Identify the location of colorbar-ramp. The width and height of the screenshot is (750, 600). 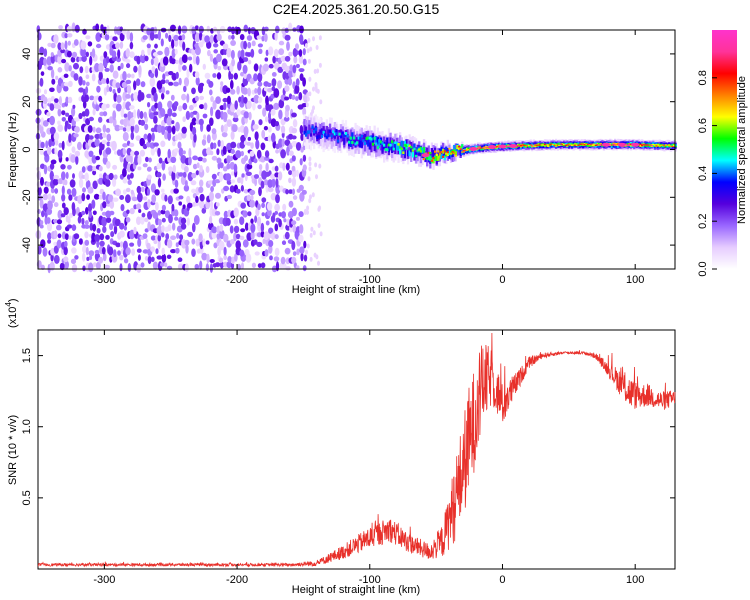
(724, 149).